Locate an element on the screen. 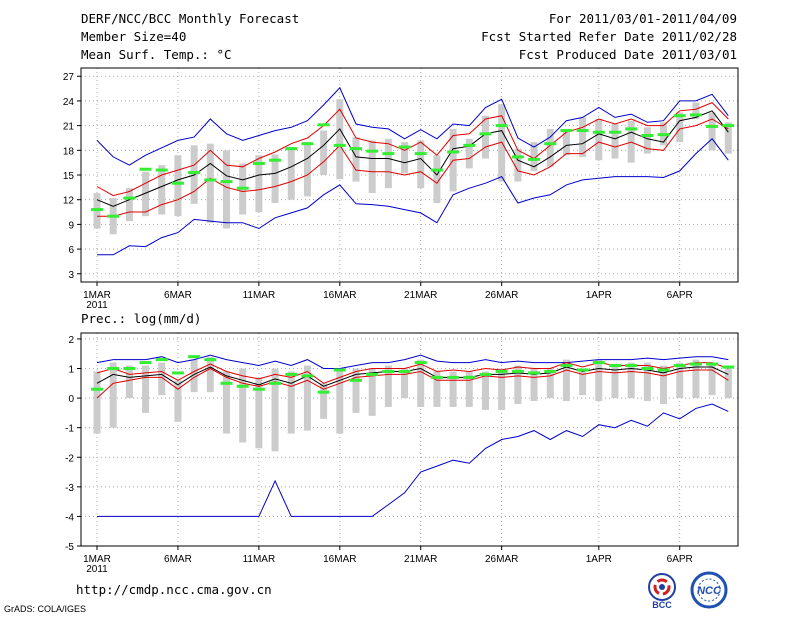  x-tick-label: 11MAR is located at coordinates (259, 295).